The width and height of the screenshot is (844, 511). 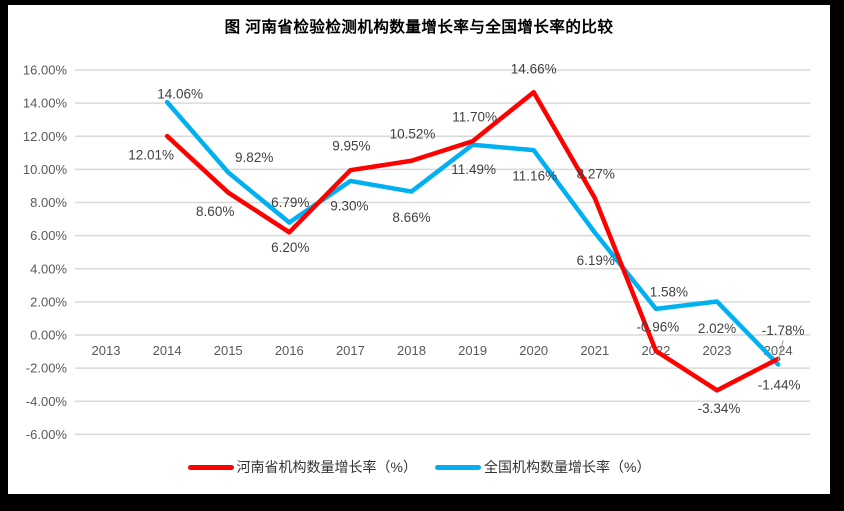 I want to click on x-axis-tick-label: 2020, so click(x=533, y=350).